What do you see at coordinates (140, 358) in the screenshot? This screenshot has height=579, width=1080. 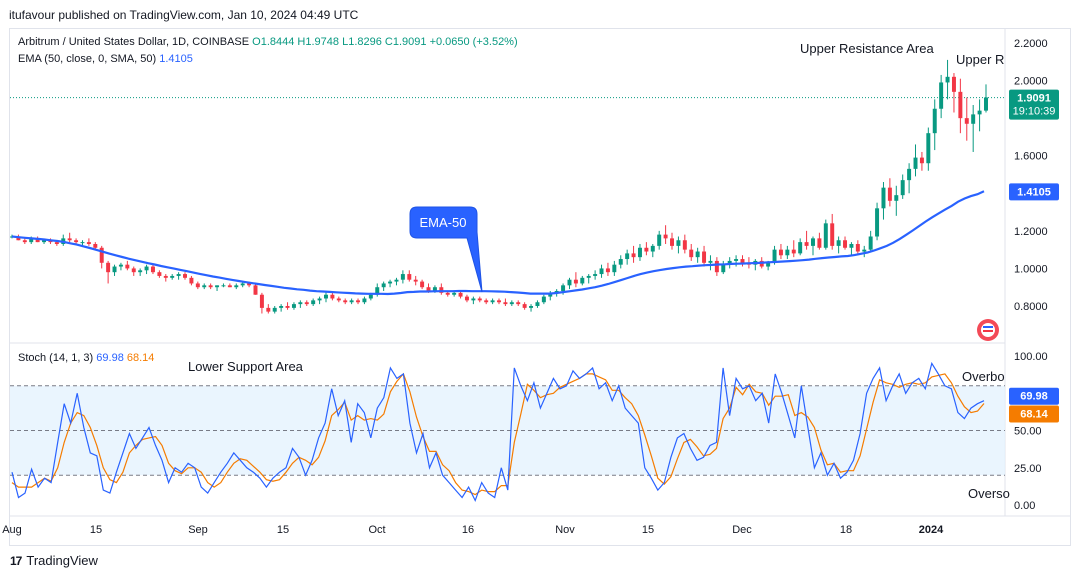 I see `stoch-d-value: 68.14` at bounding box center [140, 358].